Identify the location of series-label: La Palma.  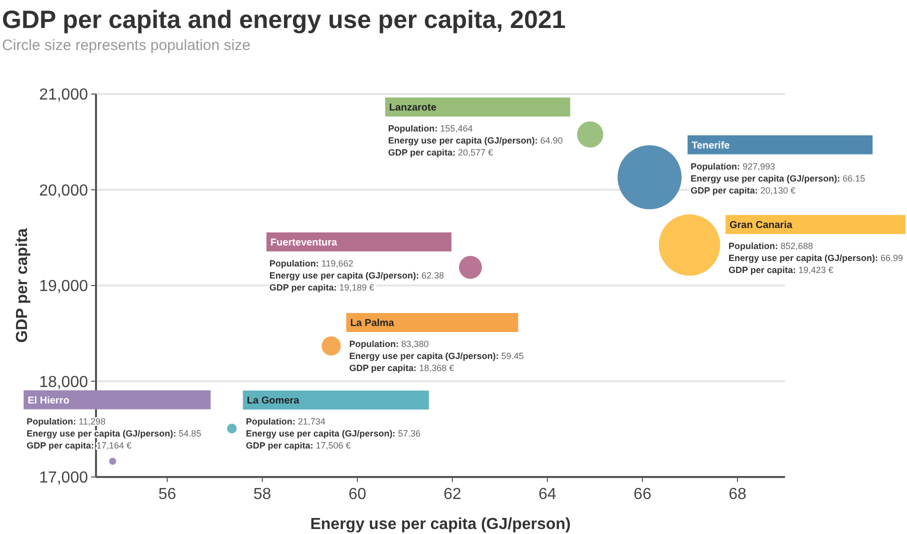
(372, 324).